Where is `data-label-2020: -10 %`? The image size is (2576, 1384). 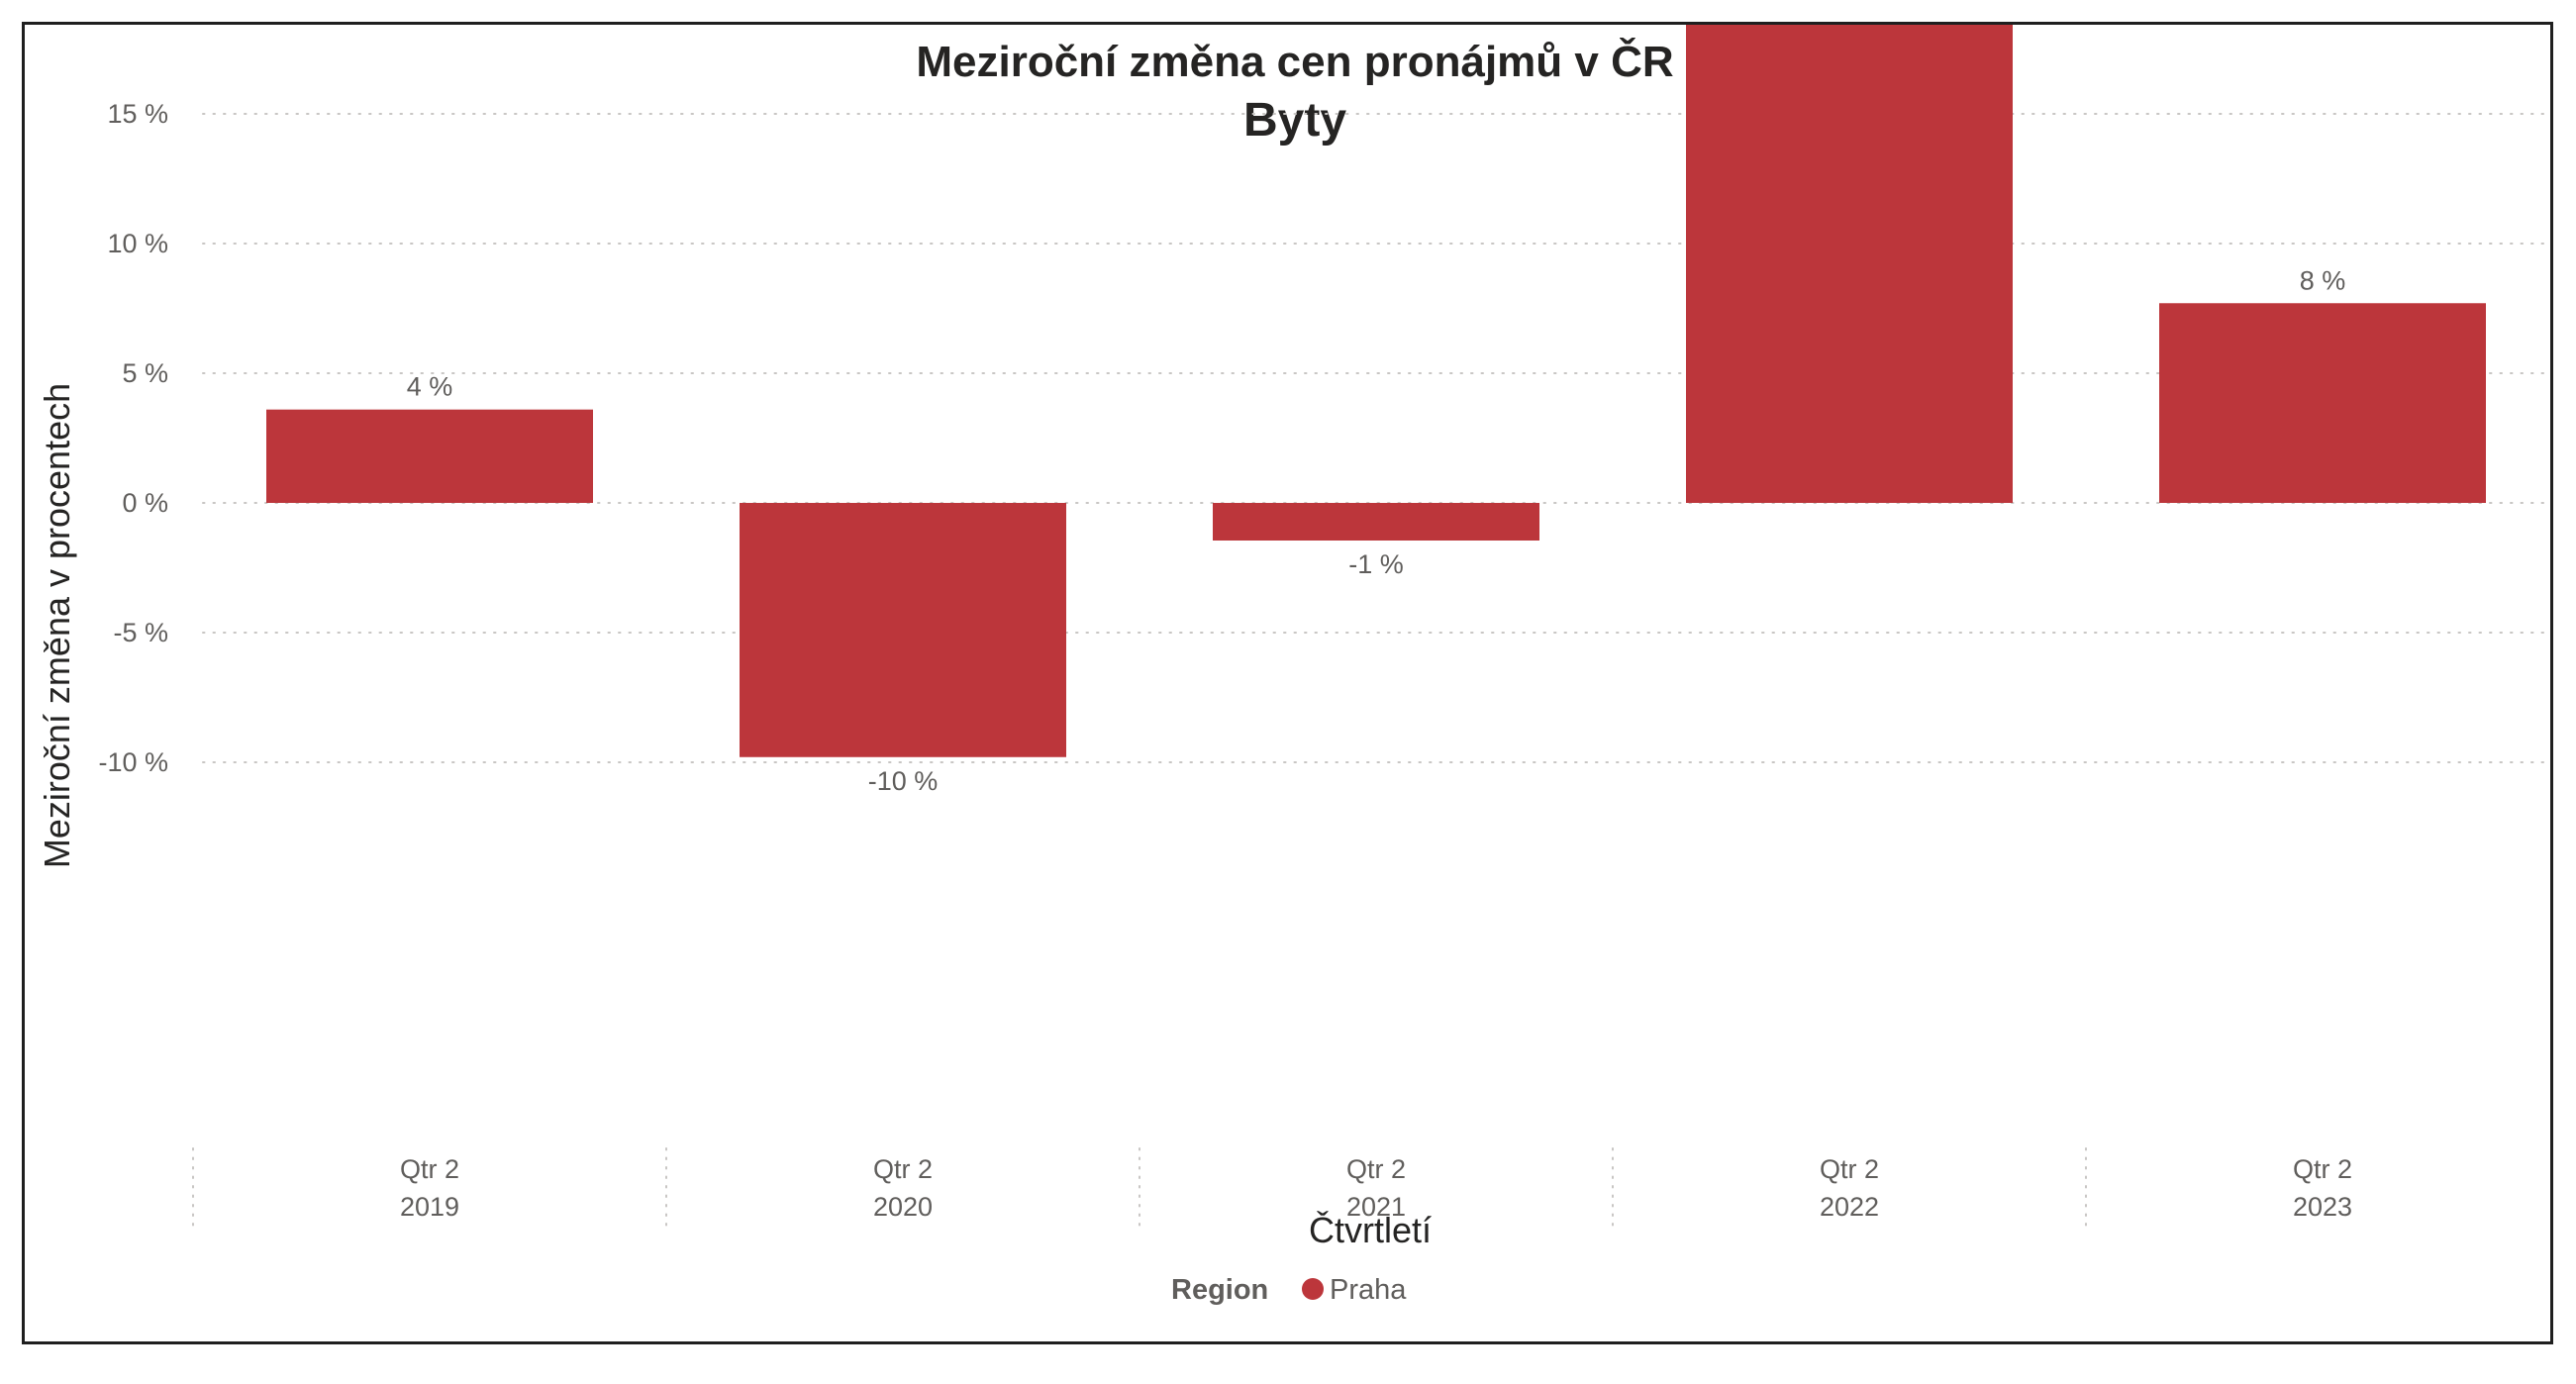
data-label-2020: -10 % is located at coordinates (904, 781).